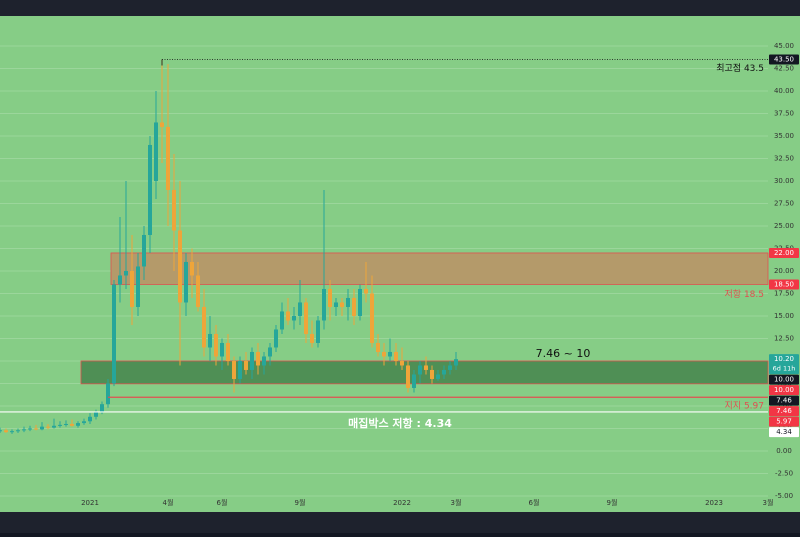 Image resolution: width=800 pixels, height=537 pixels. Describe the element at coordinates (784, 226) in the screenshot. I see `y-tick-label: 25.00` at that location.